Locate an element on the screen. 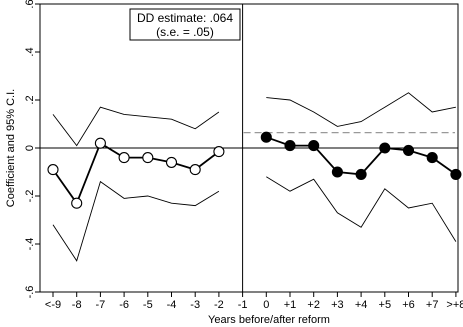 The image size is (463, 327). x-axis: <-9 -8 -7 -6 -5 -4 -3 -2 -1 0 +1 +2 +3 +4 +5 +6 +7 >+8 is located at coordinates (254, 301).